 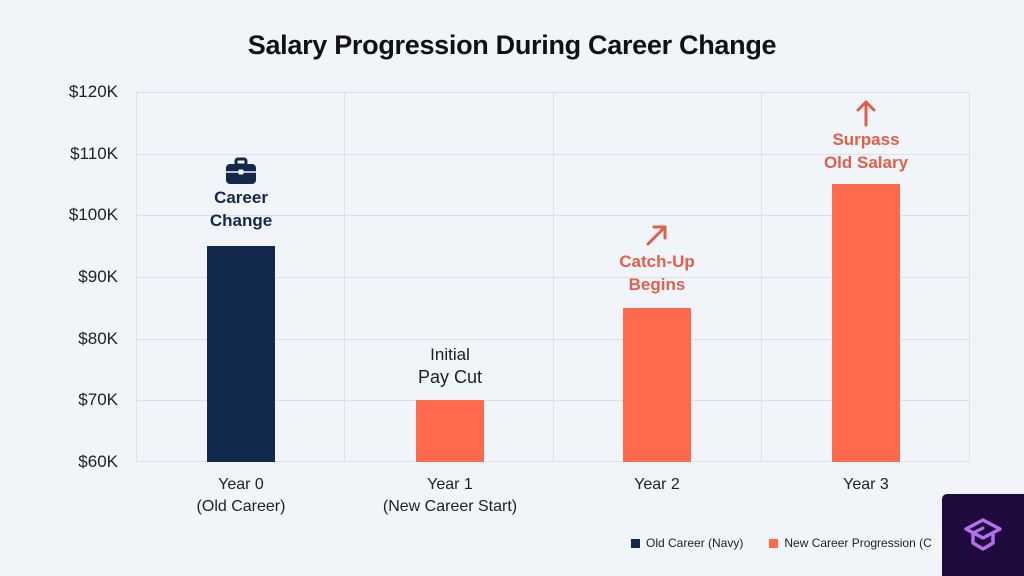 I want to click on graduation-cap-icon, so click(x=983, y=534).